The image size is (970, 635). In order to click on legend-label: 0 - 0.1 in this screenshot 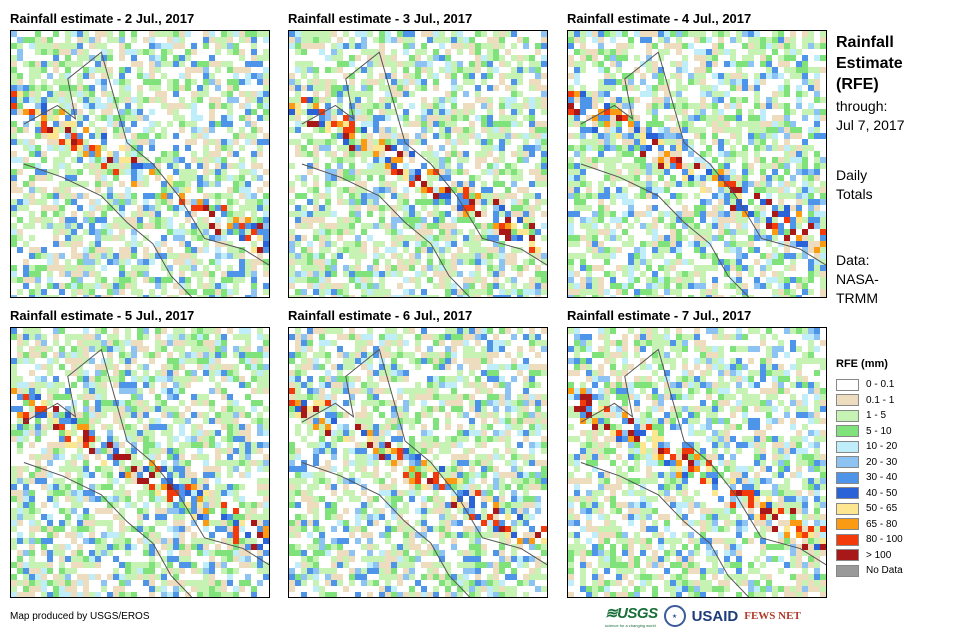, I will do `click(880, 385)`.